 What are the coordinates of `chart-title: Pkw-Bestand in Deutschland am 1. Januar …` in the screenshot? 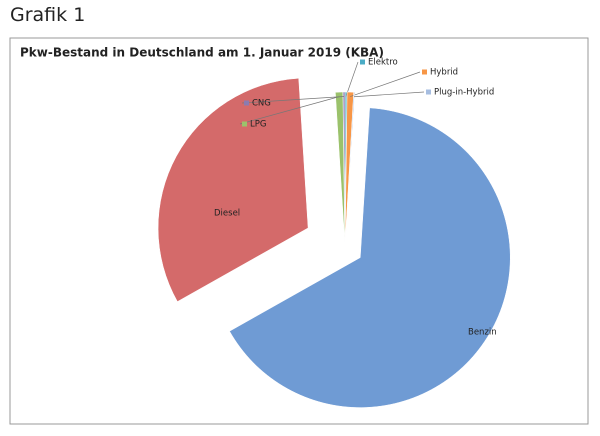 It's located at (202, 53).